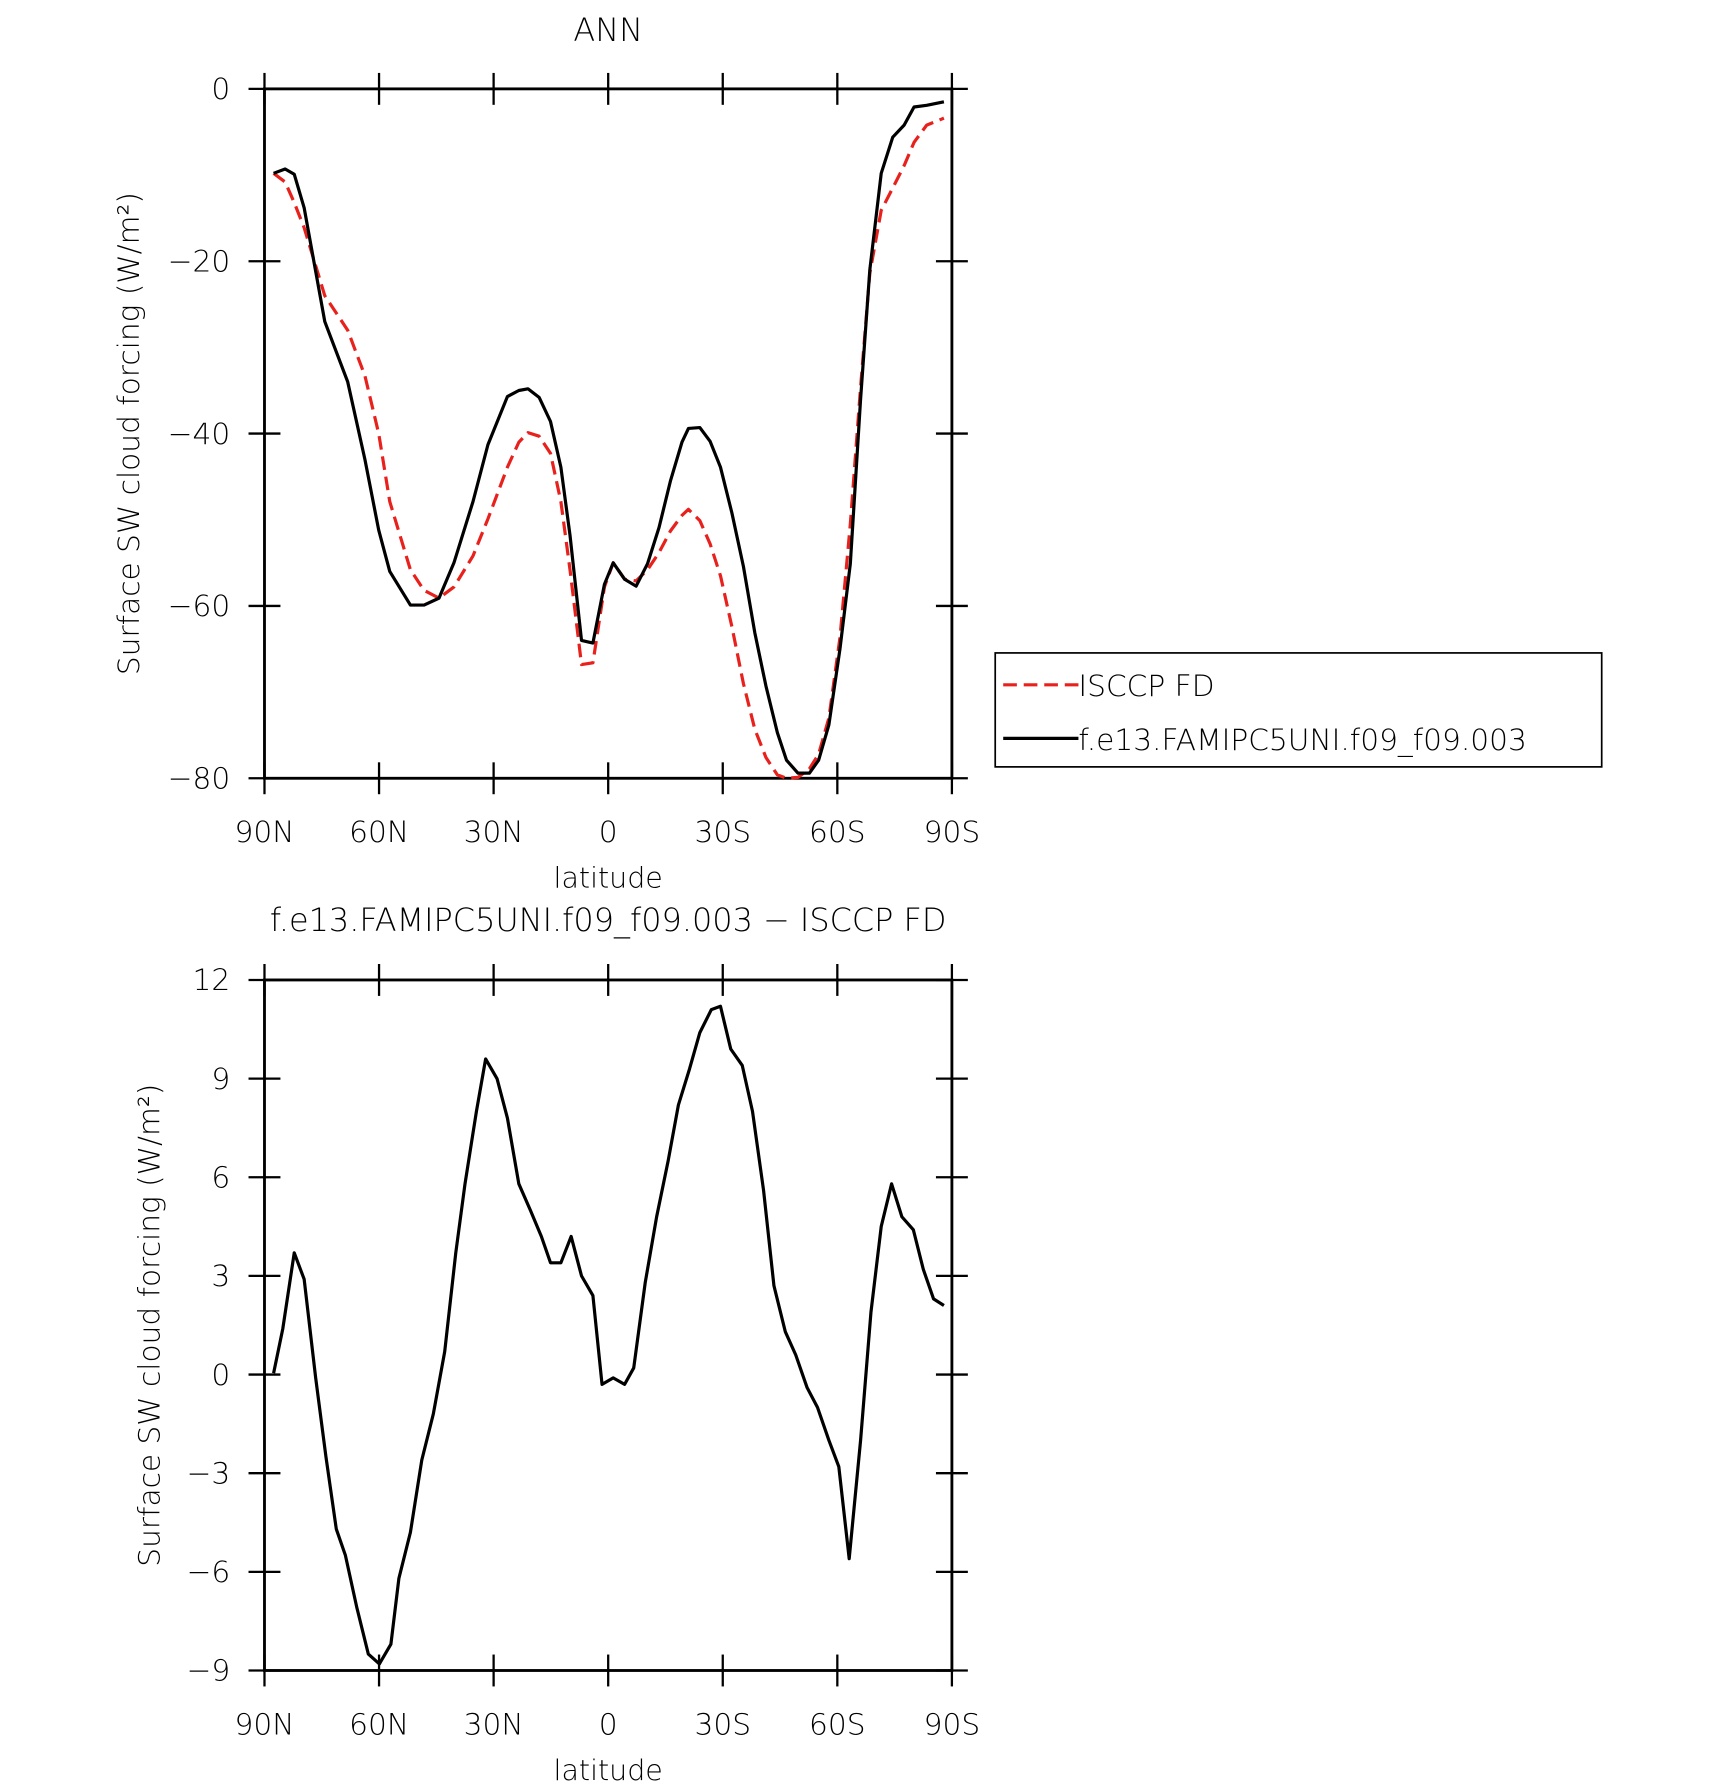 The width and height of the screenshot is (1710, 1789). Describe the element at coordinates (209, 1472) in the screenshot. I see `y-tick-label: −3` at that location.